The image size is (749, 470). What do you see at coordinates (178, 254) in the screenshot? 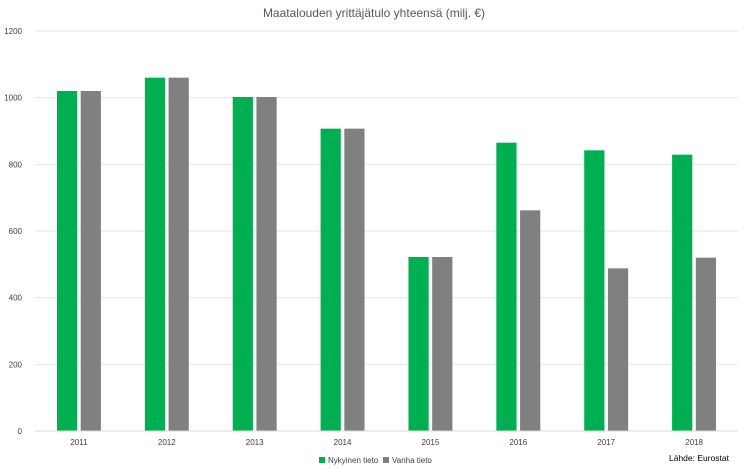
I see `bar-old-2012` at bounding box center [178, 254].